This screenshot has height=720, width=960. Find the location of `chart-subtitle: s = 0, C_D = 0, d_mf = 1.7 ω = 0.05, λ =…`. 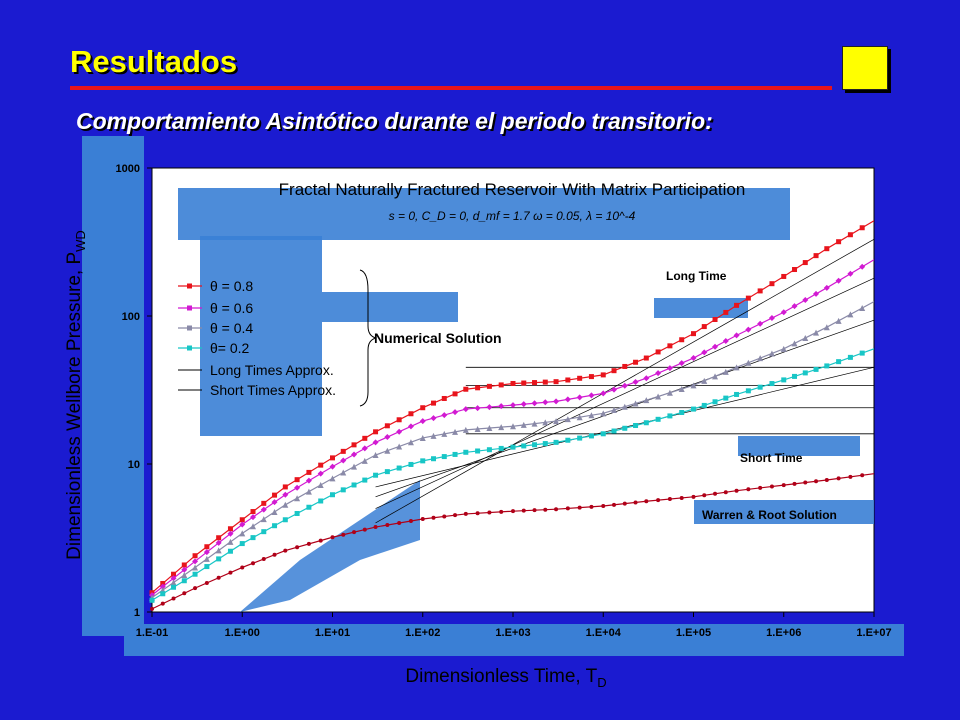

chart-subtitle: s = 0, C_D = 0, d_mf = 1.7 ω = 0.05, λ =… is located at coordinates (512, 216).